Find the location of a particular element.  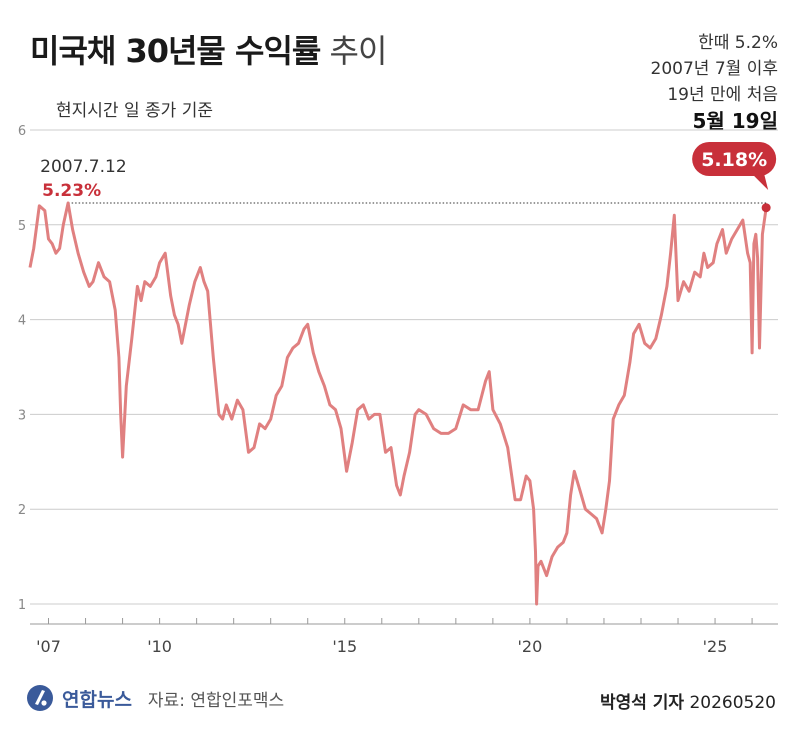

x-tick-label: '20 is located at coordinates (530, 646).